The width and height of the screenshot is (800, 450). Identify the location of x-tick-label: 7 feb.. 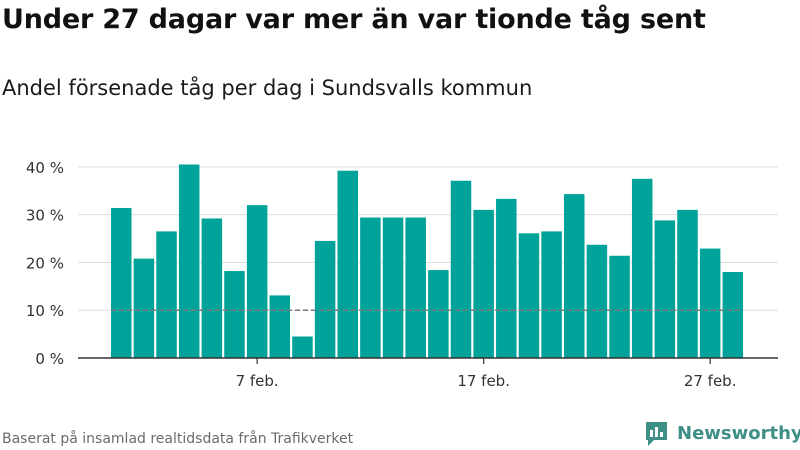
(257, 381).